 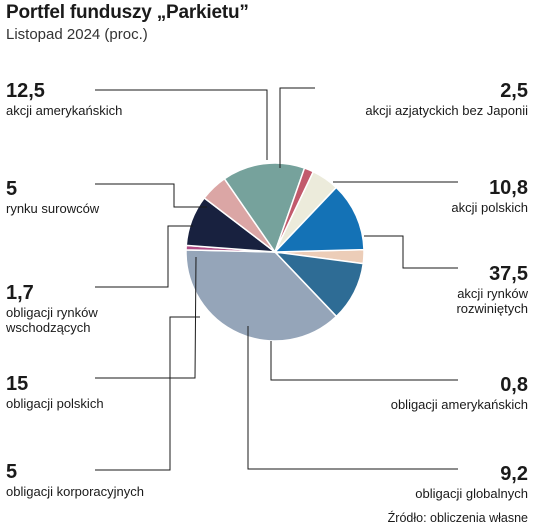 What do you see at coordinates (508, 188) in the screenshot?
I see `slice-value-1: 10,8` at bounding box center [508, 188].